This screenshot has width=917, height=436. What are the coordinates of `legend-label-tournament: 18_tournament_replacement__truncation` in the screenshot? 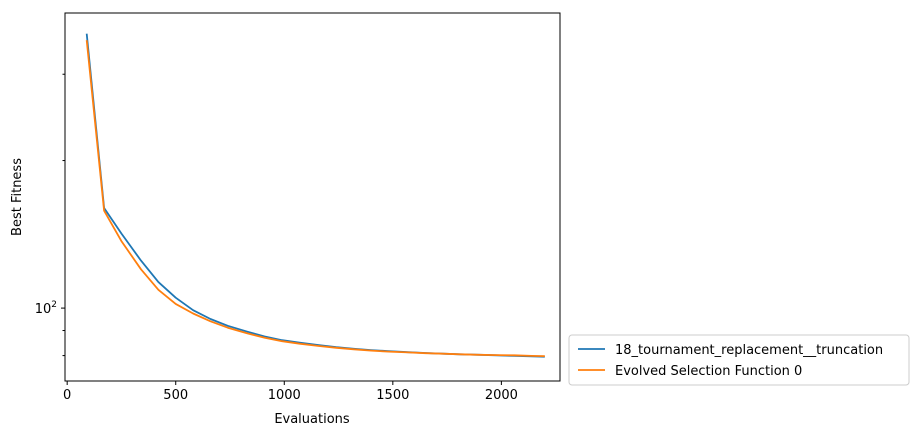 It's located at (749, 350).